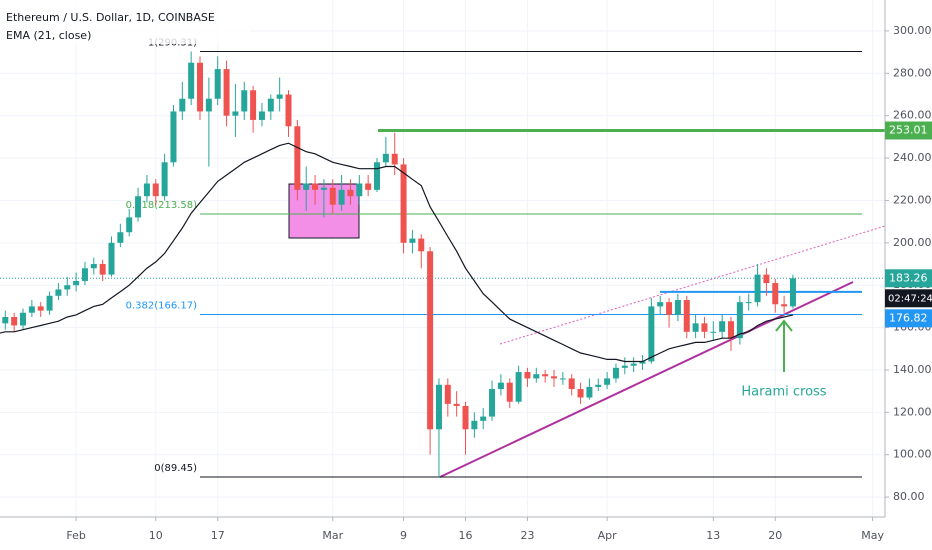 The image size is (932, 550). Describe the element at coordinates (713, 535) in the screenshot. I see `x-tick-label: 13` at that location.